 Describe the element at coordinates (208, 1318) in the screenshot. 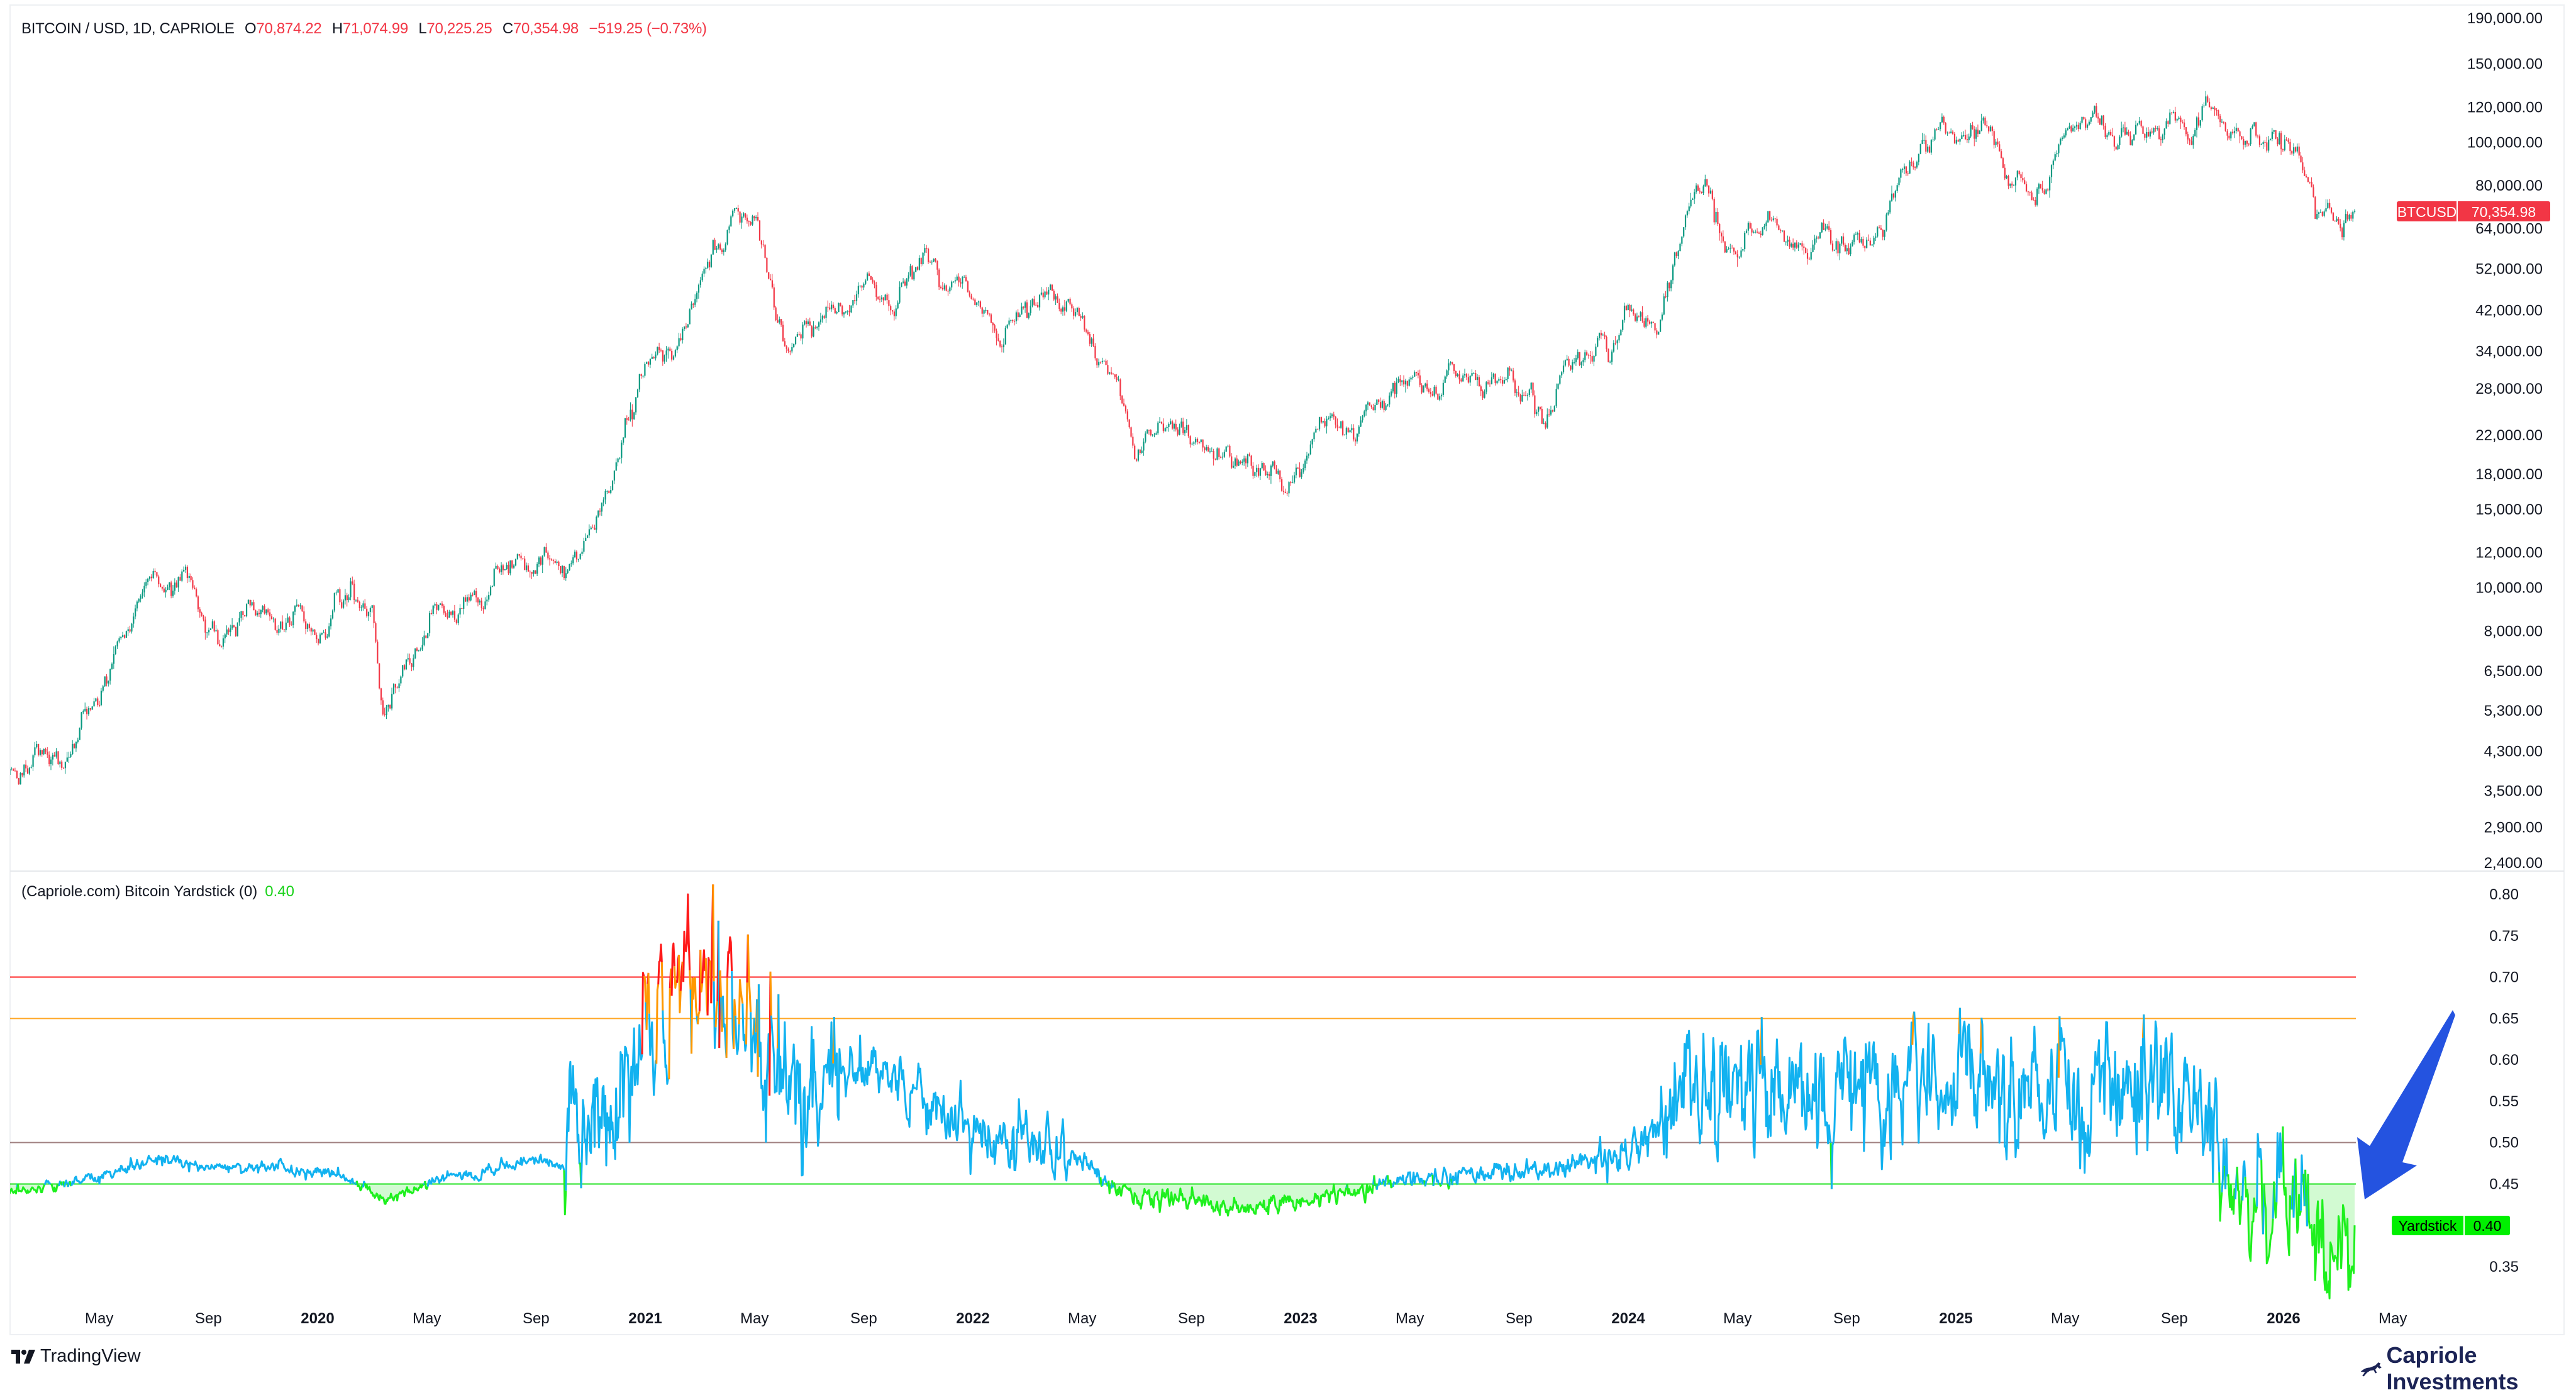

I see `time-tick-label: Sep` at that location.